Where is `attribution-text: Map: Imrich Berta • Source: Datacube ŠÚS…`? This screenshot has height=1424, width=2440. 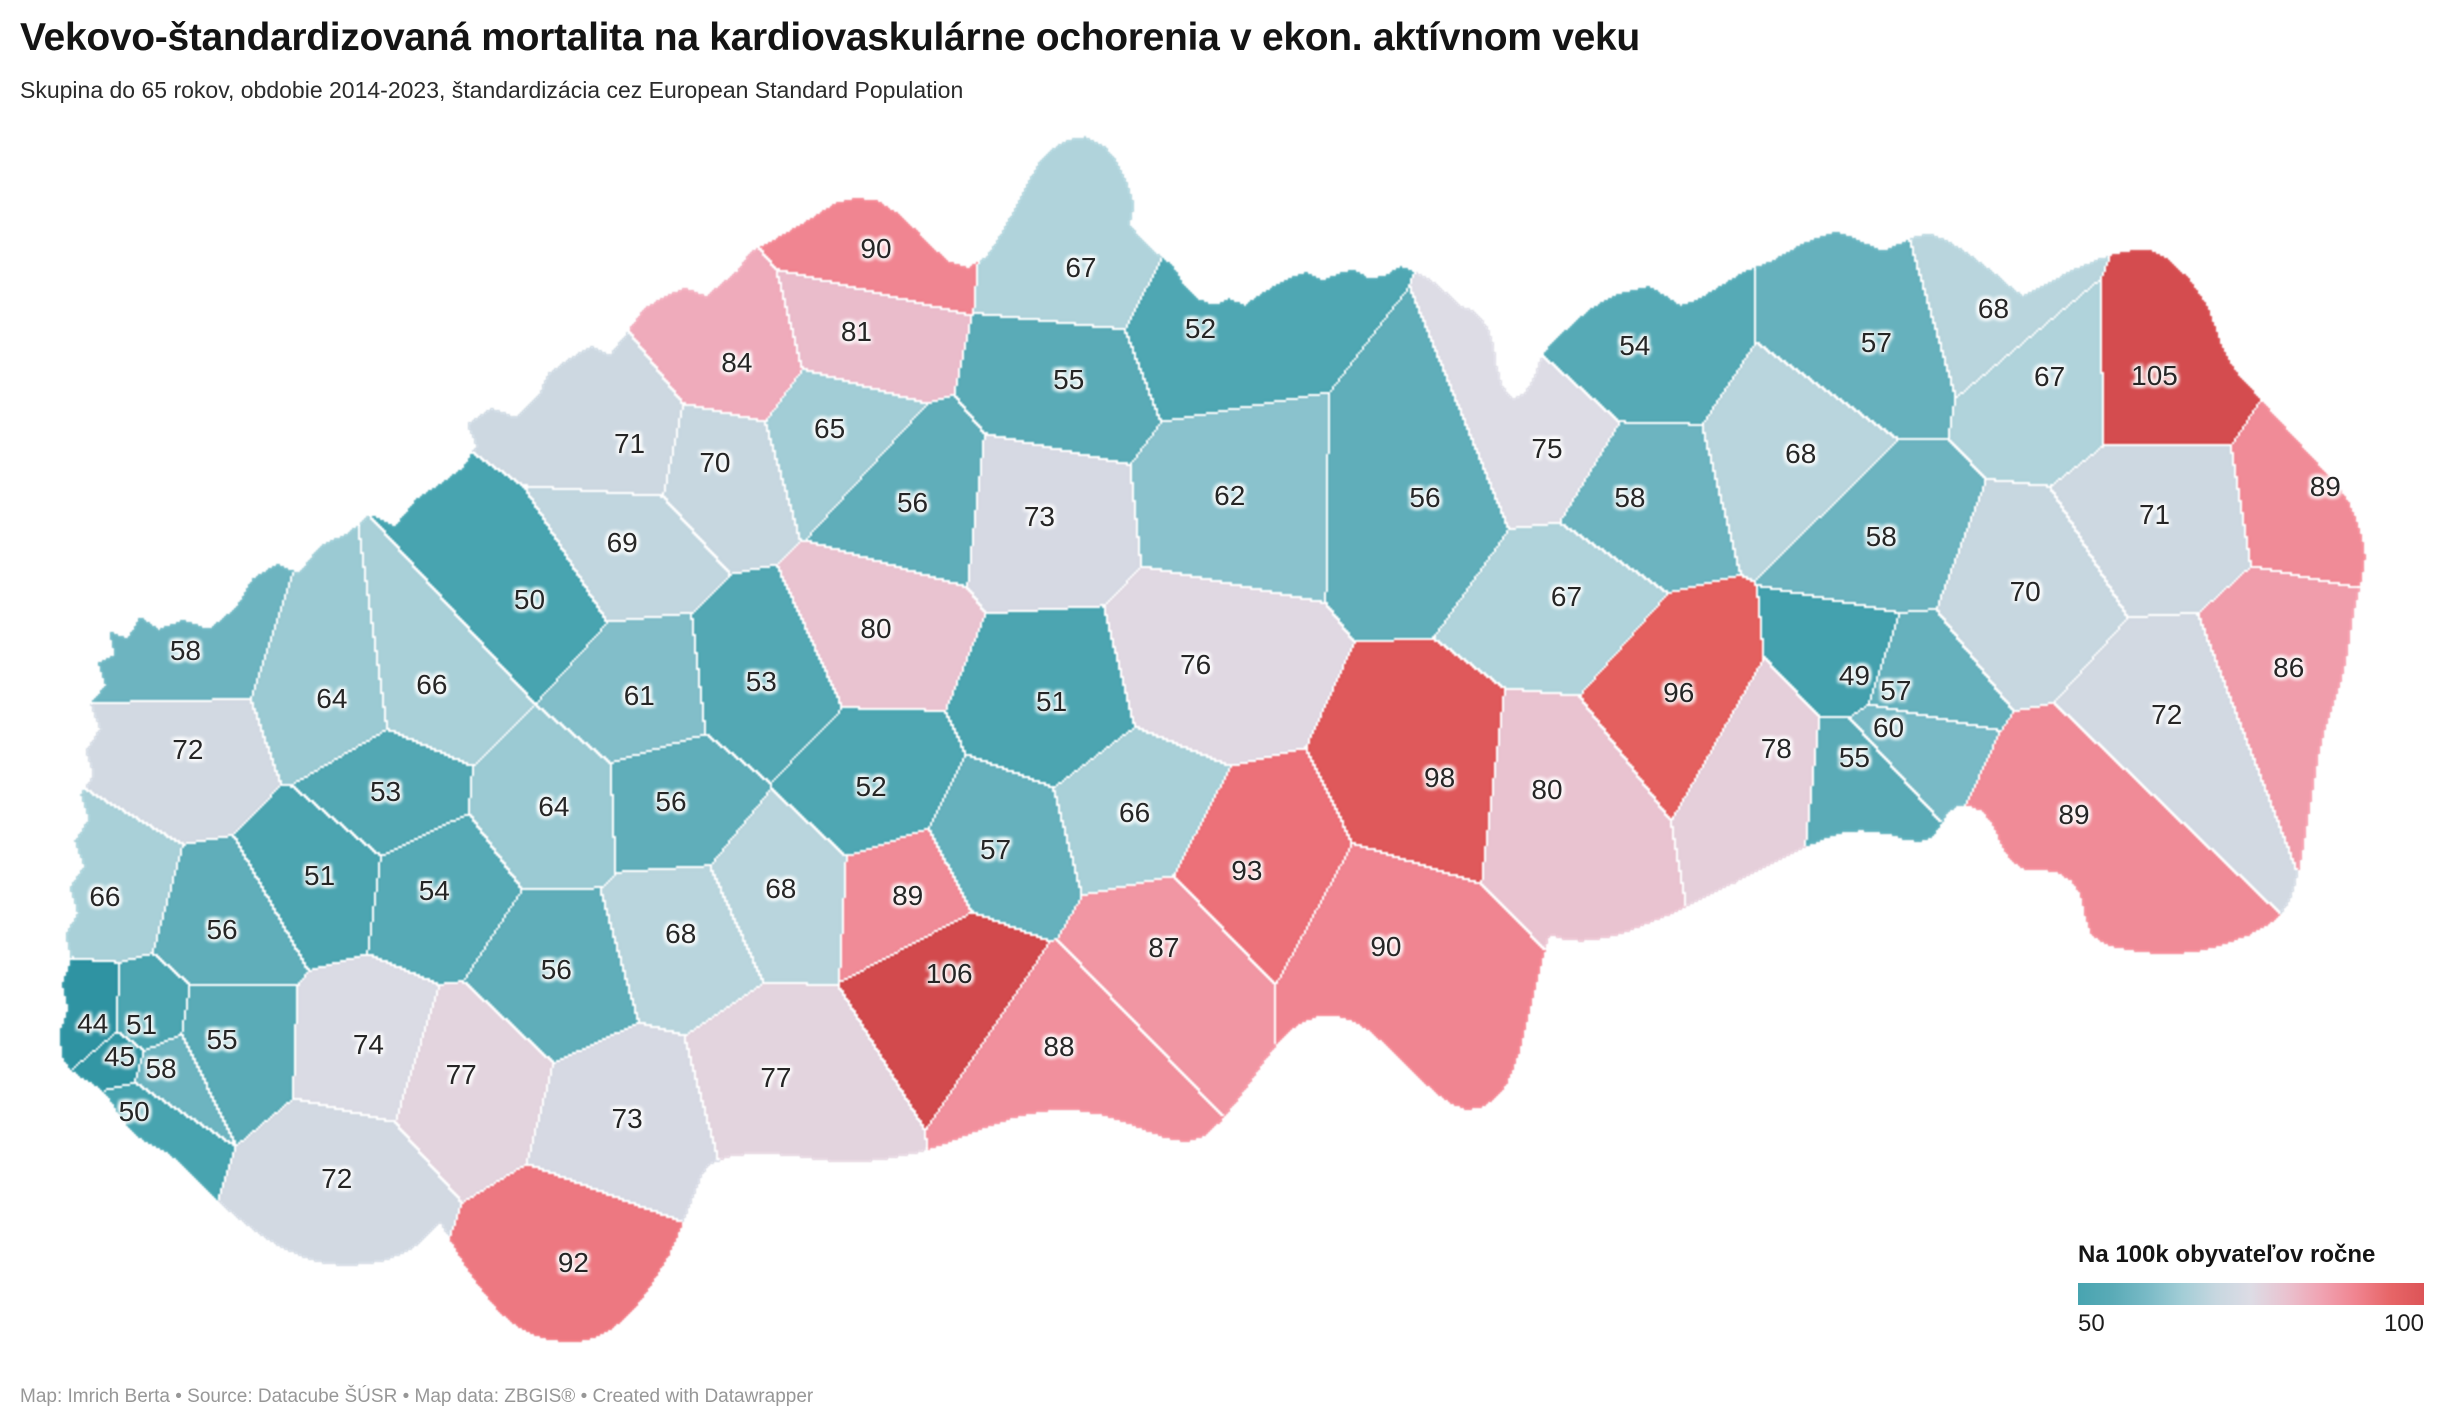 attribution-text: Map: Imrich Berta • Source: Datacube ŠÚS… is located at coordinates (417, 1396).